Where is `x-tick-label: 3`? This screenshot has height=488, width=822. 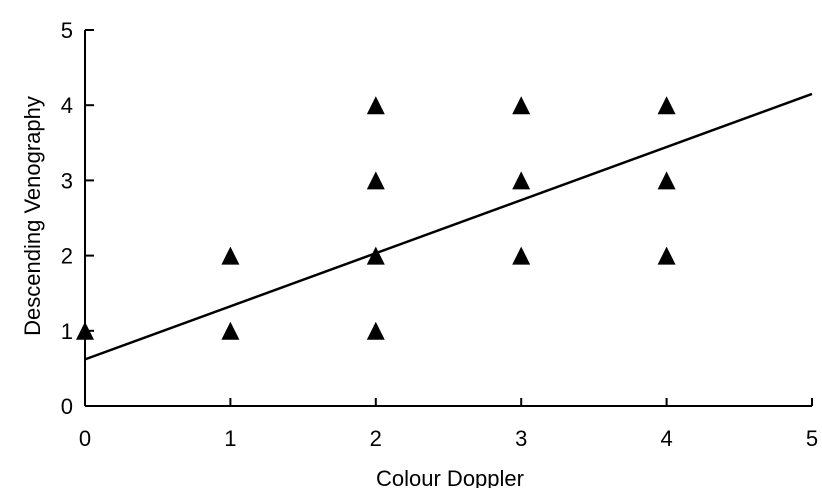
x-tick-label: 3 is located at coordinates (521, 438).